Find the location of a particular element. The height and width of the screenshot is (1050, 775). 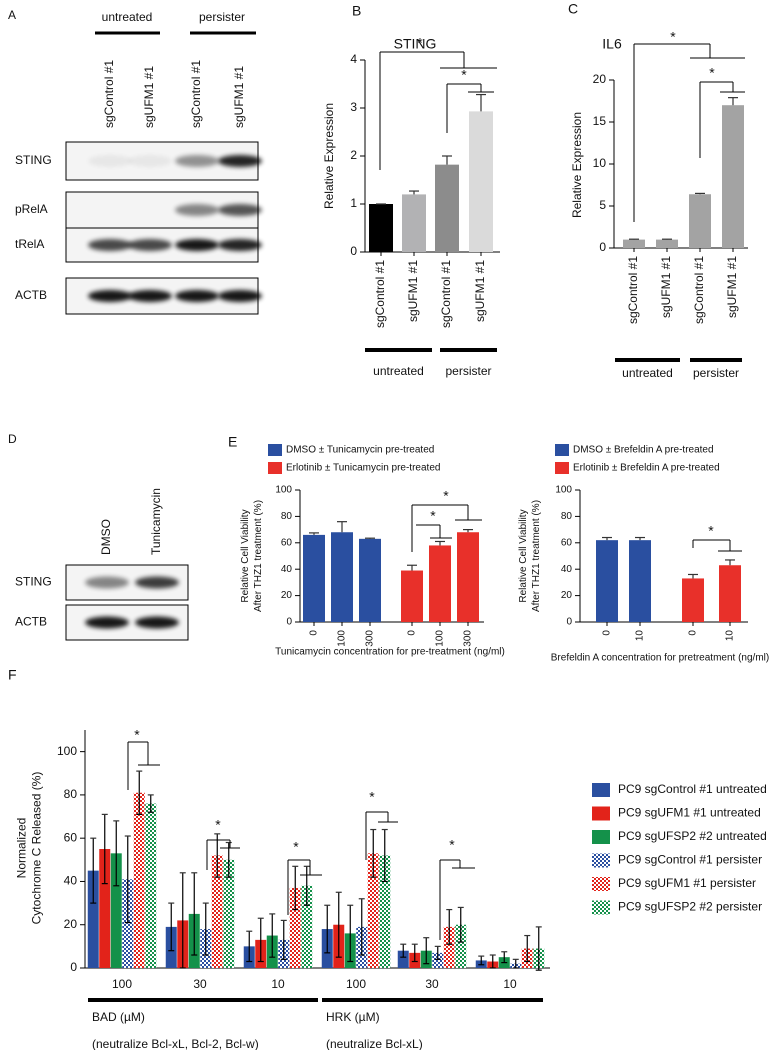

legend-label: PC9 sgUFM1 #1 untreated is located at coordinates (689, 813).